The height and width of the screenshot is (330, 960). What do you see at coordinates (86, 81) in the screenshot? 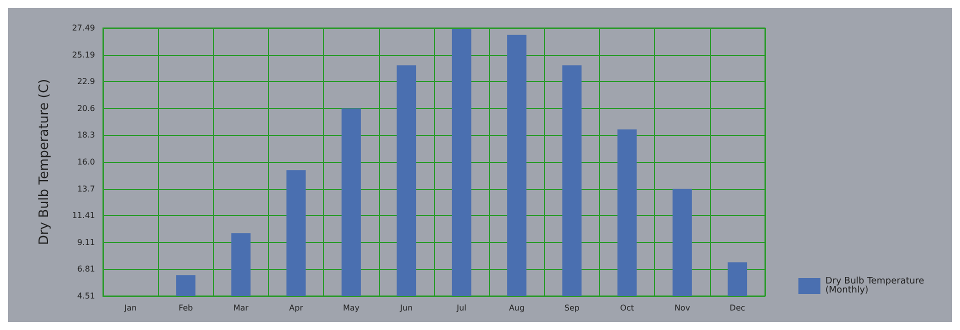
I see `y-tick-label: 22.9` at bounding box center [86, 81].